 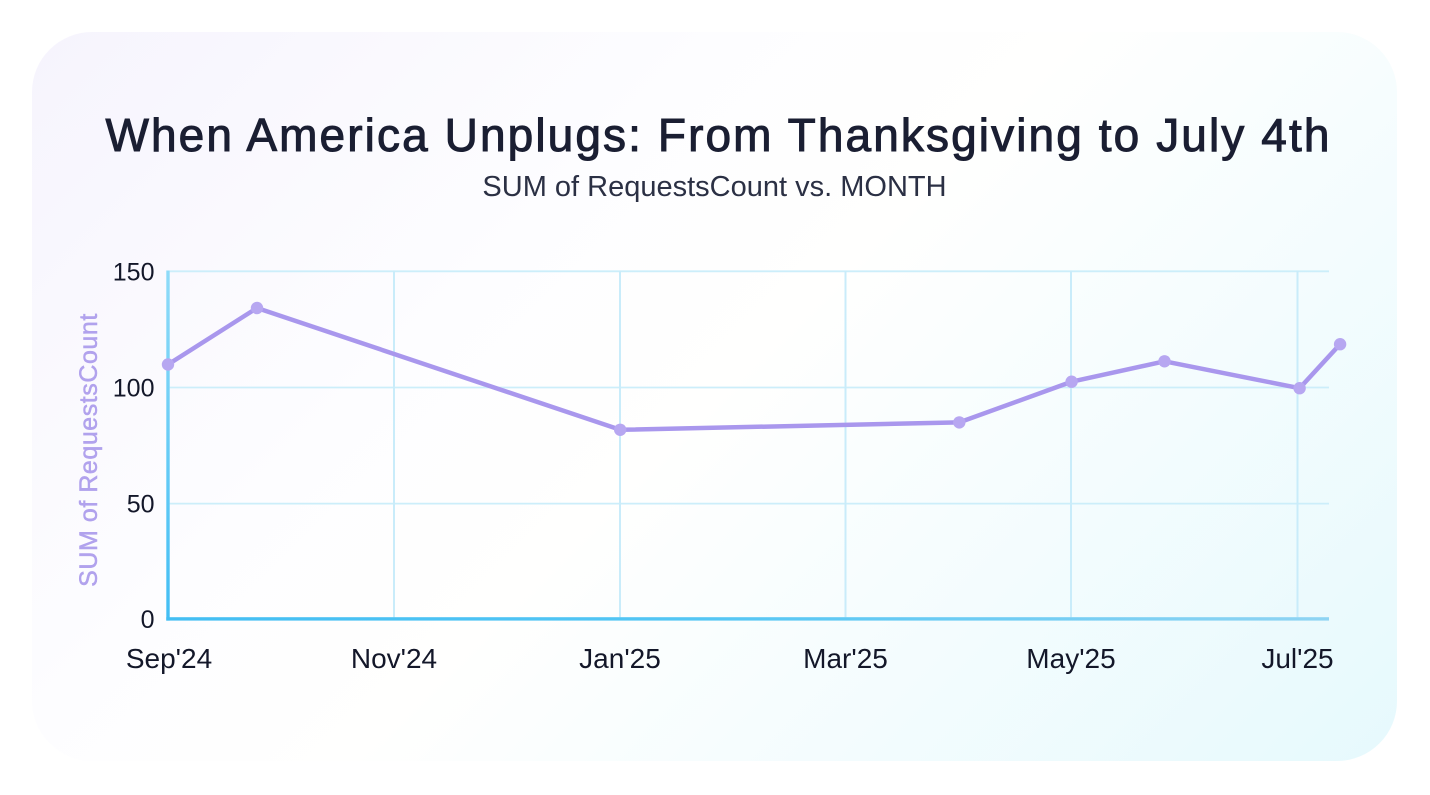 I want to click on svg-text: 150, so click(x=134, y=272).